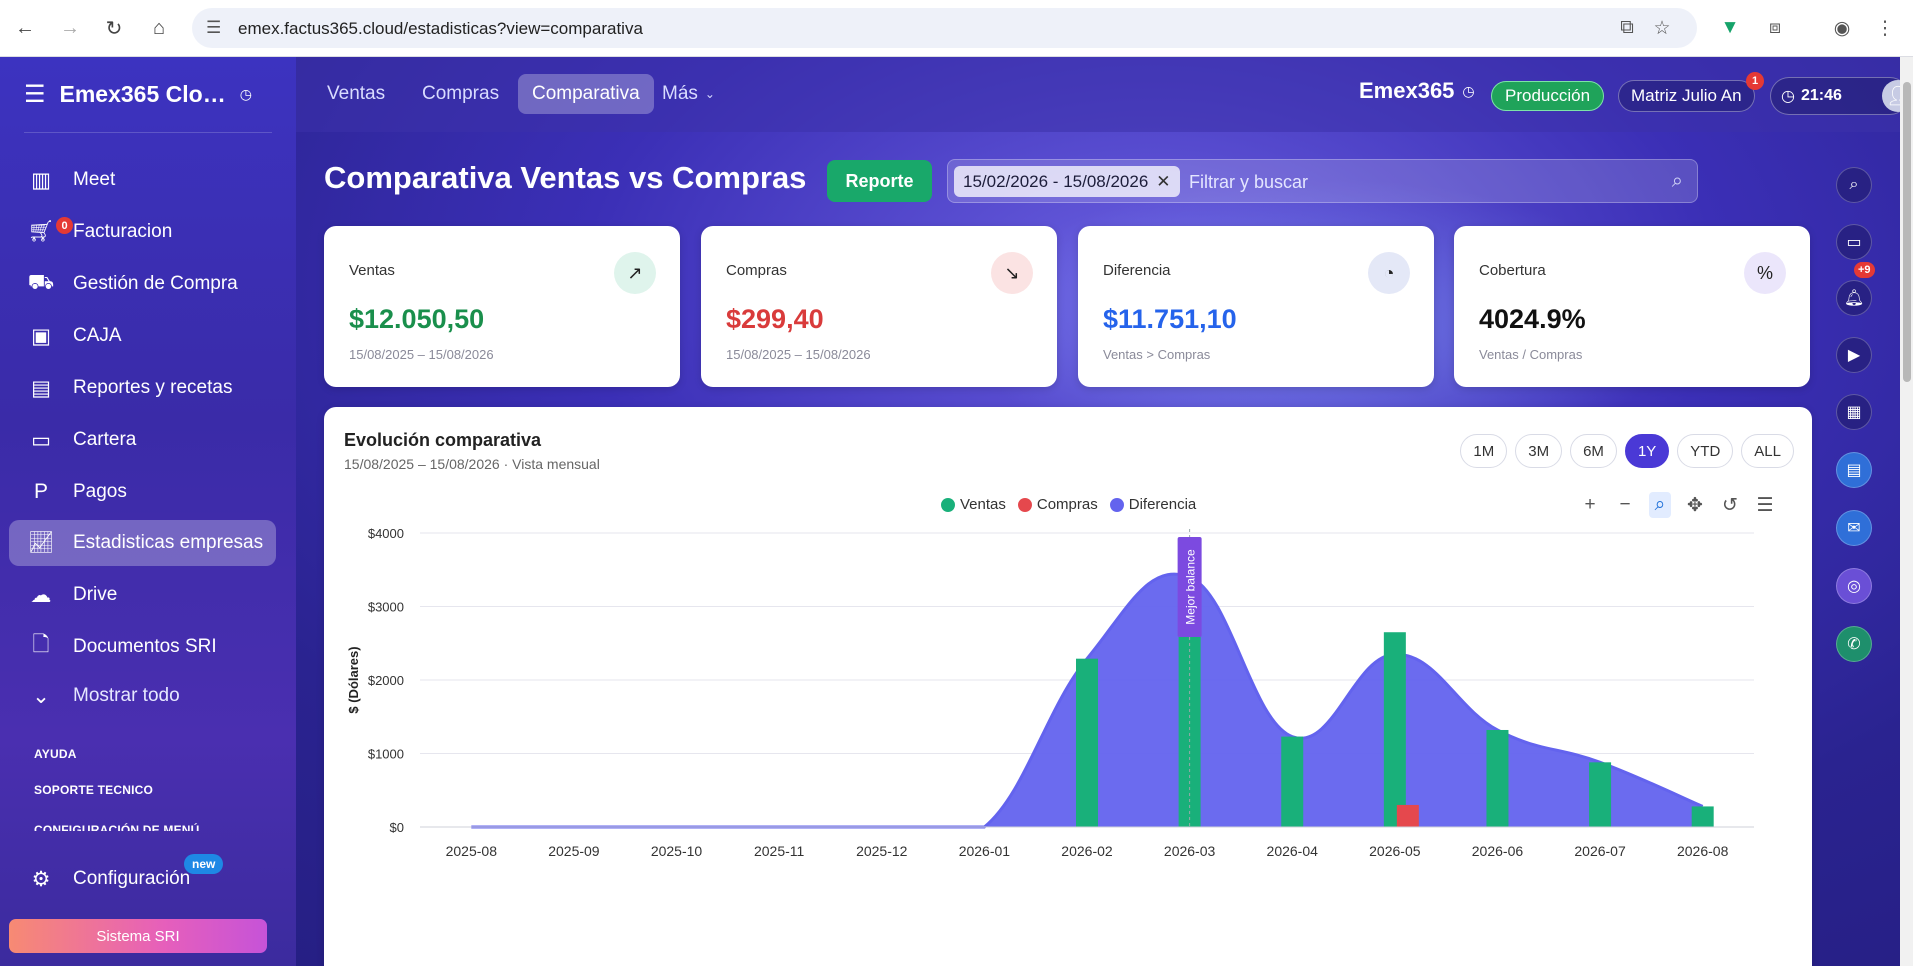 The height and width of the screenshot is (966, 1913). Describe the element at coordinates (397, 827) in the screenshot. I see `y-tick-label: $0` at that location.